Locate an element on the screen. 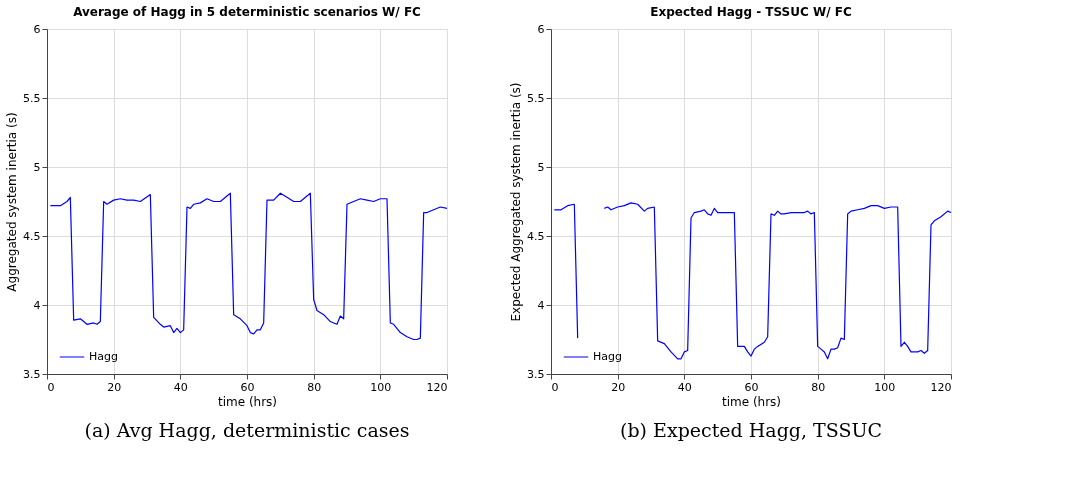 The height and width of the screenshot is (492, 1081). y-axis-title: Expected Aggregated system inertia (s) is located at coordinates (516, 202).